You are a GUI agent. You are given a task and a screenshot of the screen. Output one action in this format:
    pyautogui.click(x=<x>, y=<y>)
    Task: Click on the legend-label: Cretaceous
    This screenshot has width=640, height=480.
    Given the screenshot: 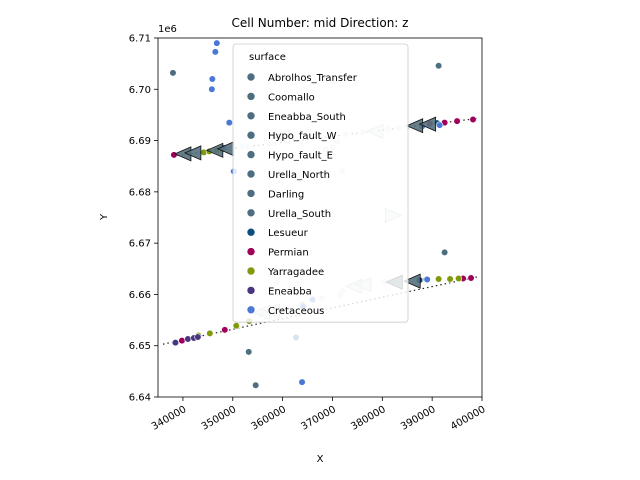 What is the action you would take?
    pyautogui.click(x=296, y=311)
    